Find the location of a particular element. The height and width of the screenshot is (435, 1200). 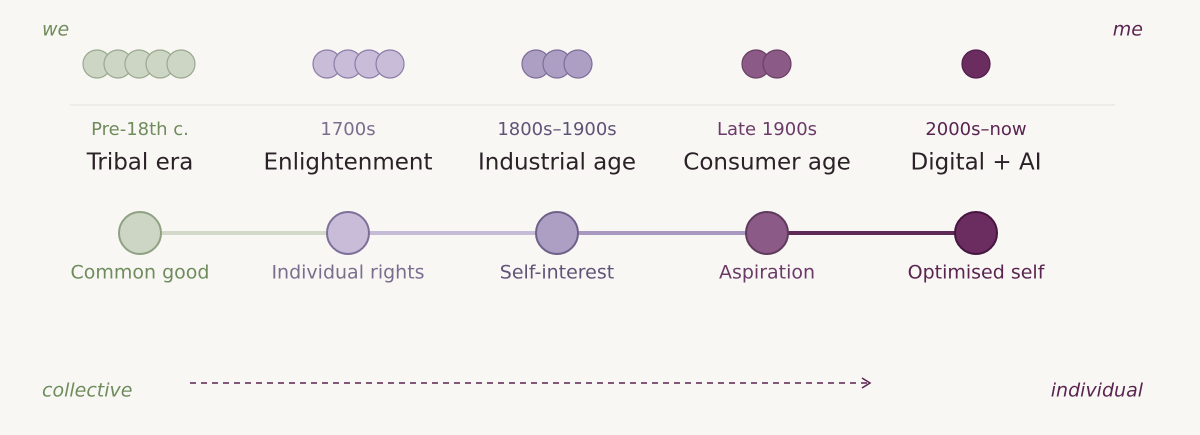

era-period: Late 1900s is located at coordinates (767, 129).